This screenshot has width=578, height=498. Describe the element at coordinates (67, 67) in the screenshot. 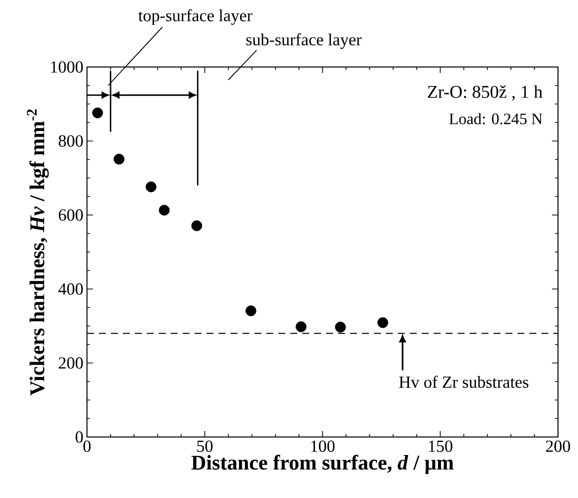

I see `y-tick-label: 1000` at that location.